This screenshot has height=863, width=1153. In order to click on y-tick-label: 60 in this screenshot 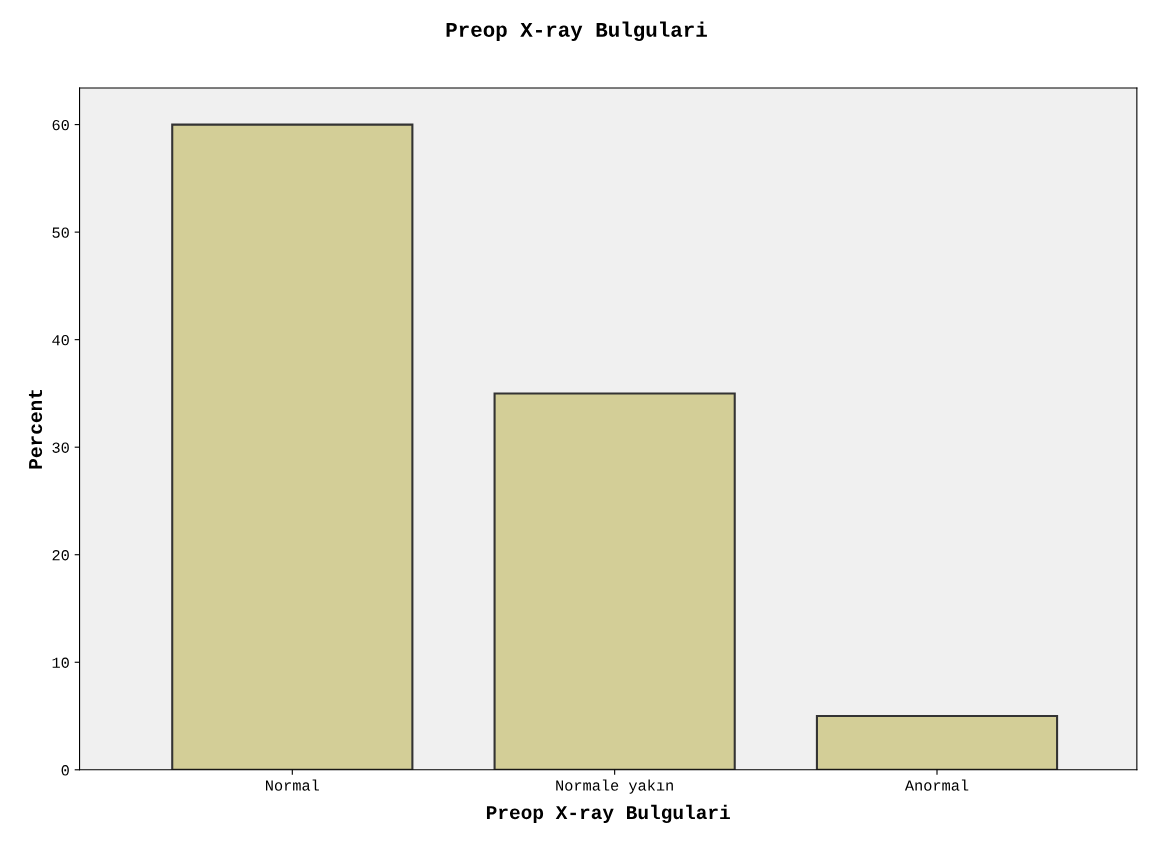, I will do `click(60, 125)`.